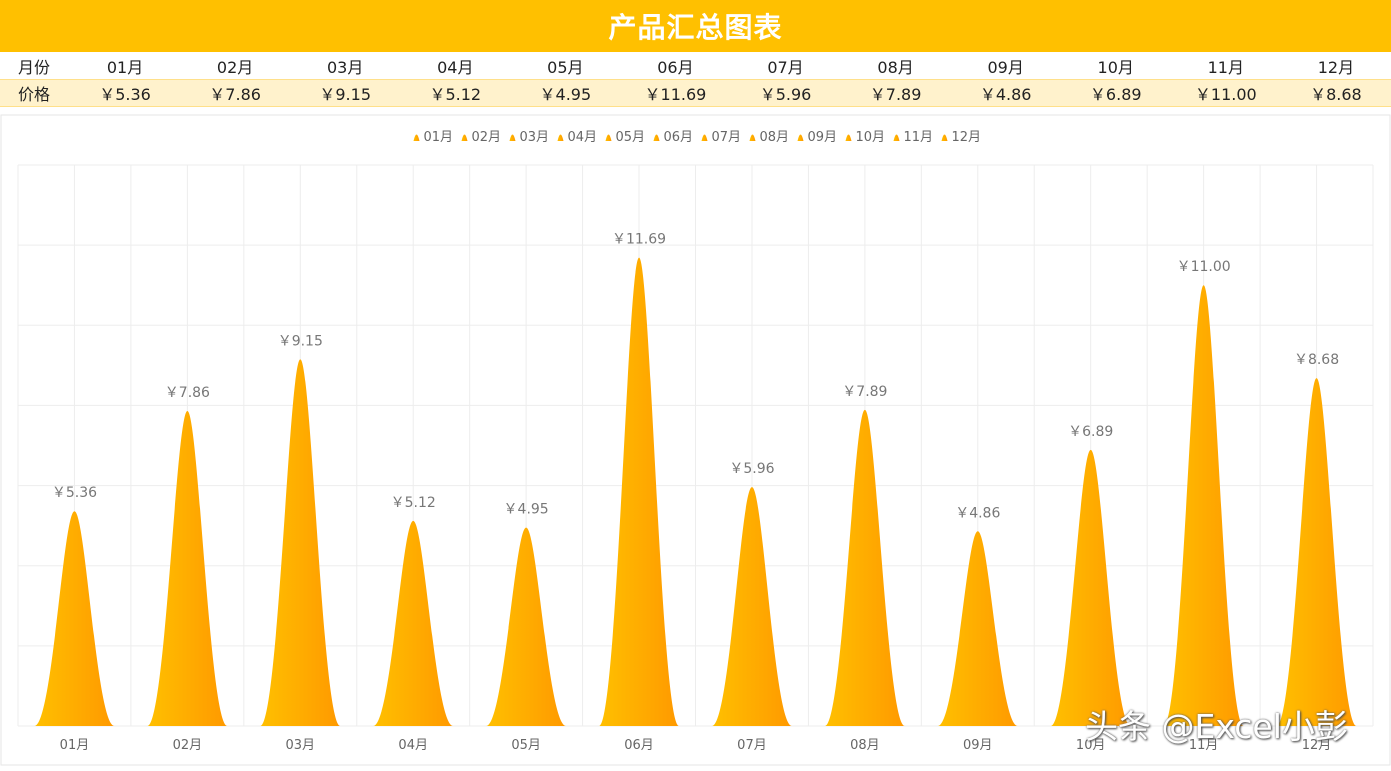  I want to click on data-label: ￥8.68, so click(1316, 360).